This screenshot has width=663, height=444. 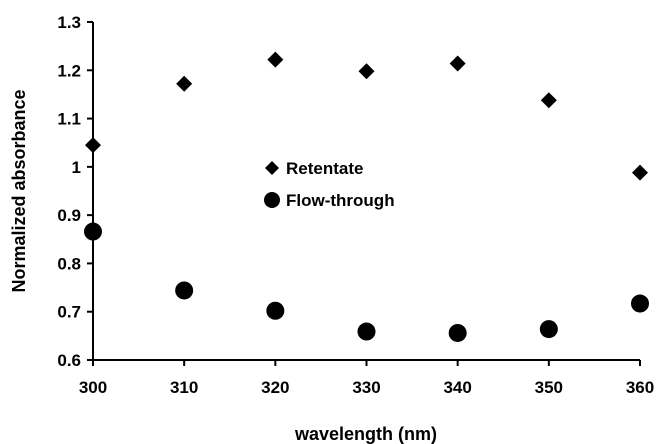 What do you see at coordinates (272, 168) in the screenshot?
I see `legend-marker-retentate` at bounding box center [272, 168].